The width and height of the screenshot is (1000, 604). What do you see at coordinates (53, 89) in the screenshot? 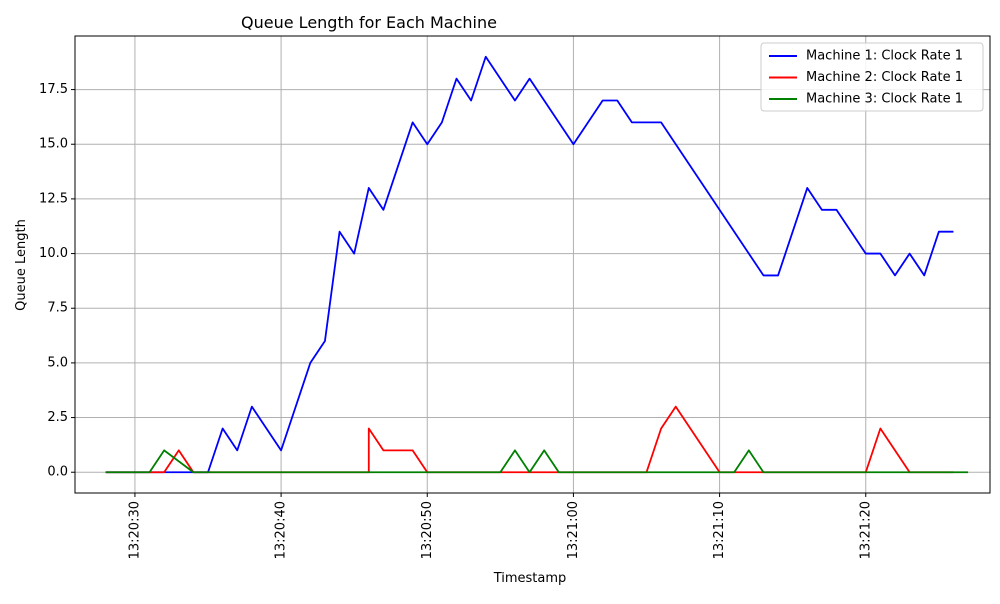
I see `y-tick-label: 17.5` at bounding box center [53, 89].